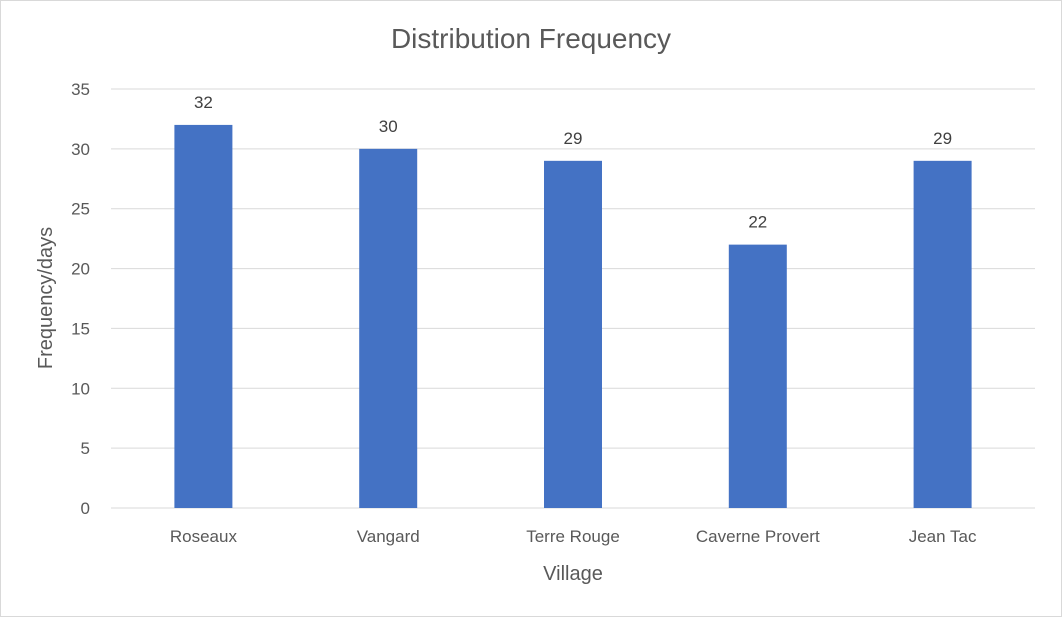  I want to click on y-tick-label: 20, so click(80, 269).